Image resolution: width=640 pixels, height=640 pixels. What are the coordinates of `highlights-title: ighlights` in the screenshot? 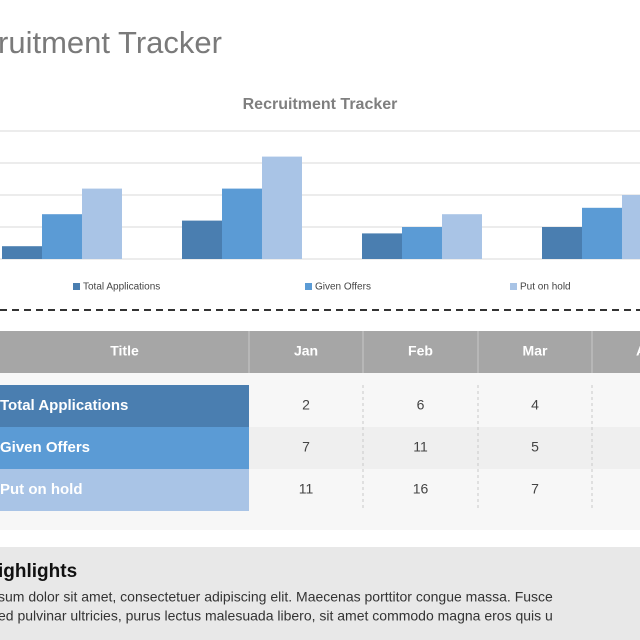 It's located at (38, 571).